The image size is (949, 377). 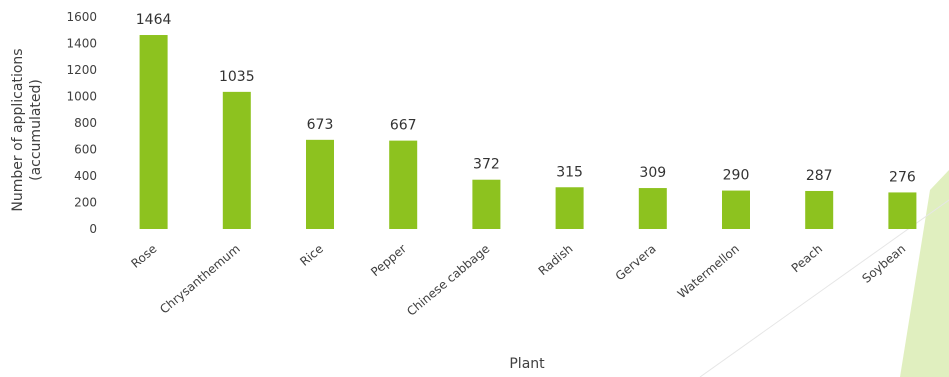 What do you see at coordinates (736, 176) in the screenshot?
I see `data-label: 290` at bounding box center [736, 176].